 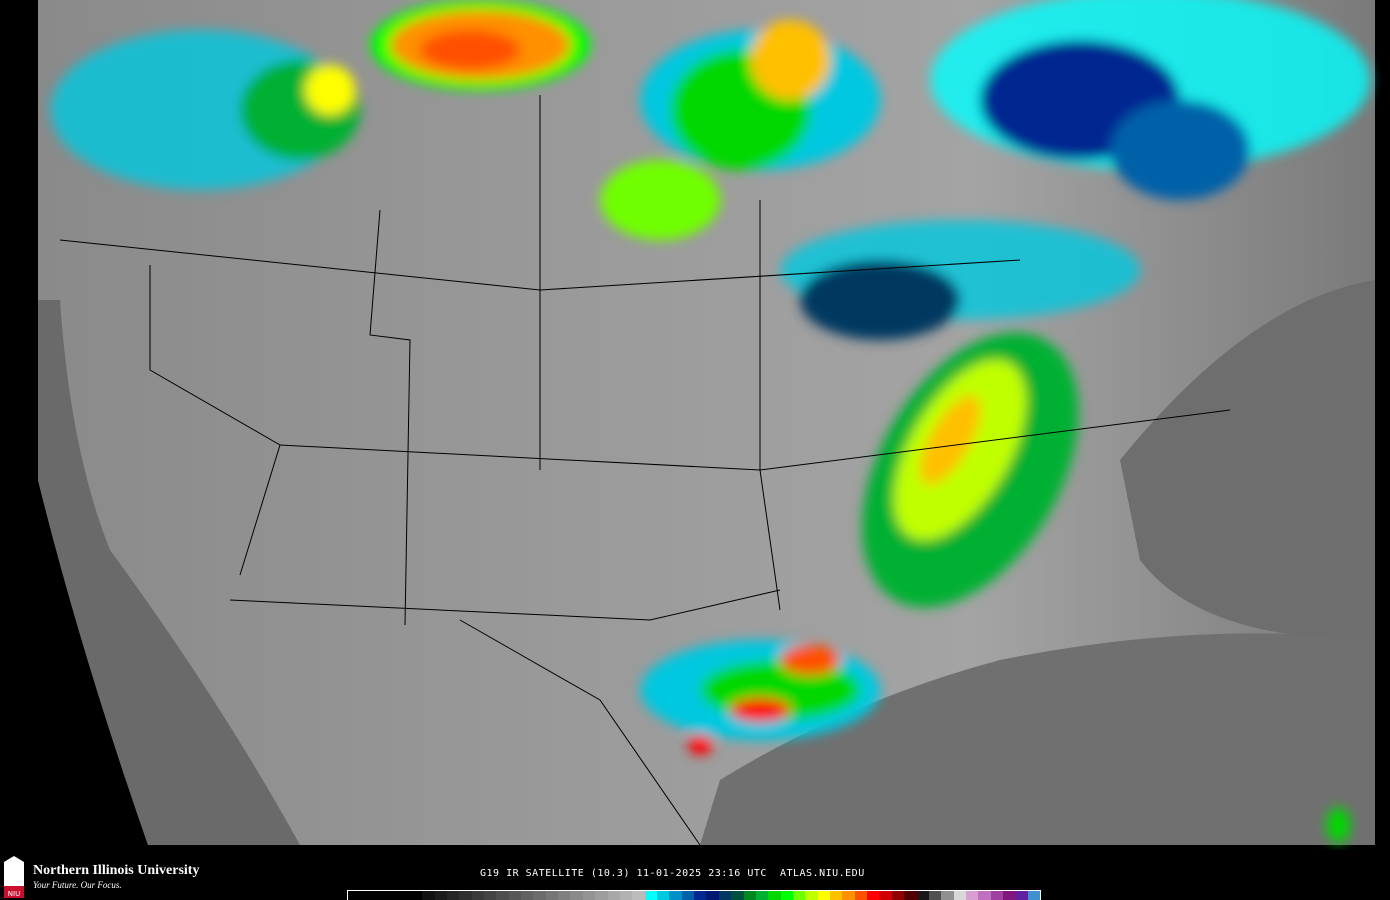 What do you see at coordinates (169, 572) in the screenshot?
I see `ocean-area` at bounding box center [169, 572].